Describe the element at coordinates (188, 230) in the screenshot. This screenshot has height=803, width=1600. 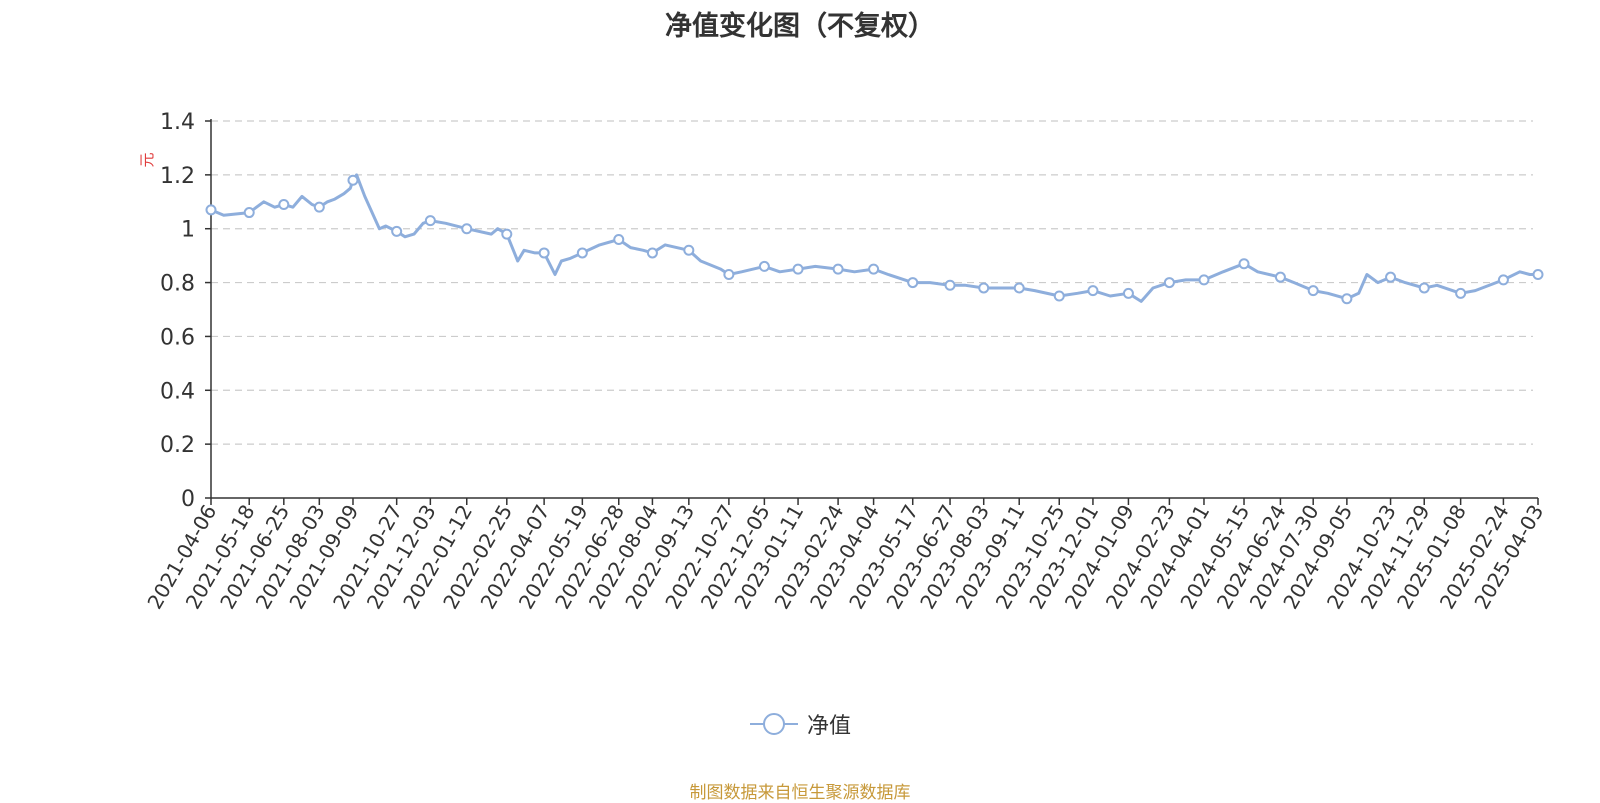
I see `y-tick-label: 1` at that location.